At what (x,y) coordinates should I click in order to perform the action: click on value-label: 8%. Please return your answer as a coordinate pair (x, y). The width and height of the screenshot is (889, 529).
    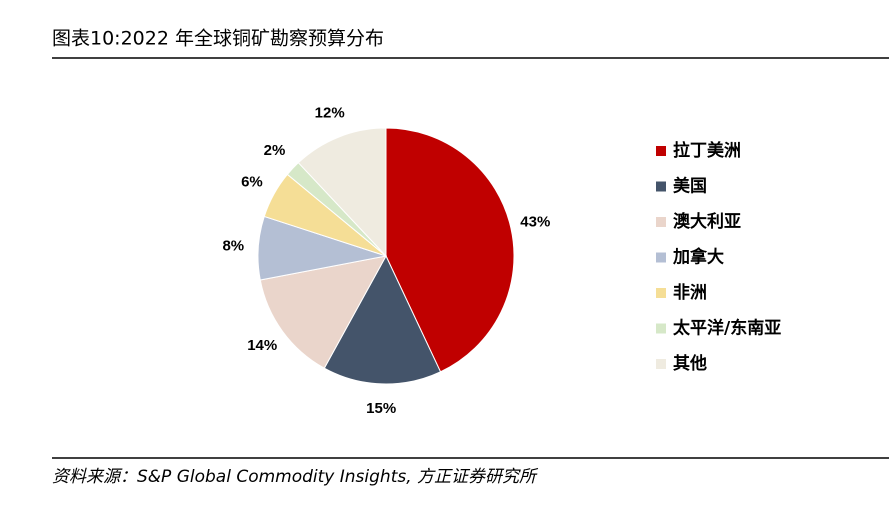
    Looking at the image, I should click on (233, 245).